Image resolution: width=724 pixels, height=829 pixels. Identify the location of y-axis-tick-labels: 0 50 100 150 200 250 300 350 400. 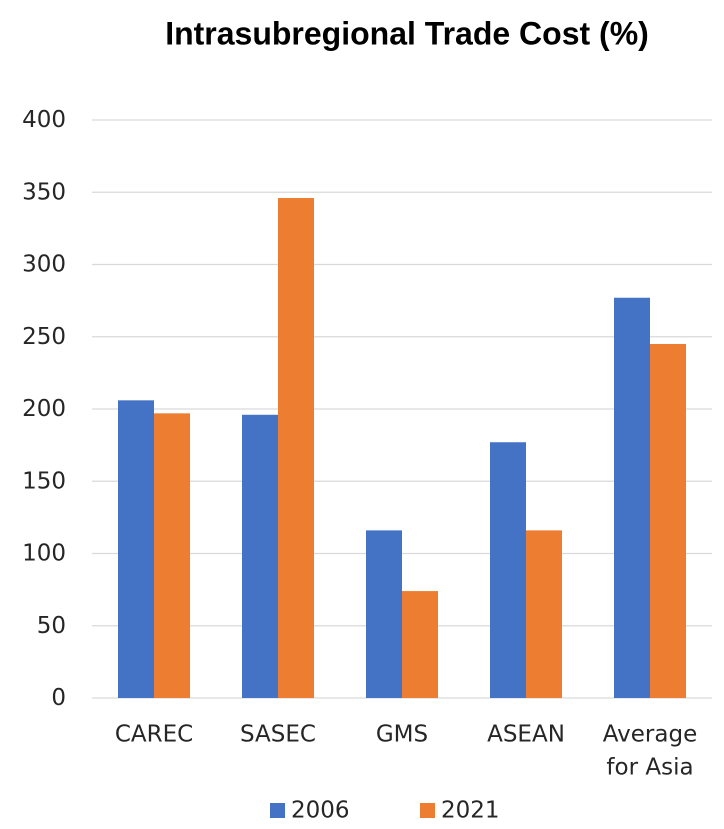
(44, 409).